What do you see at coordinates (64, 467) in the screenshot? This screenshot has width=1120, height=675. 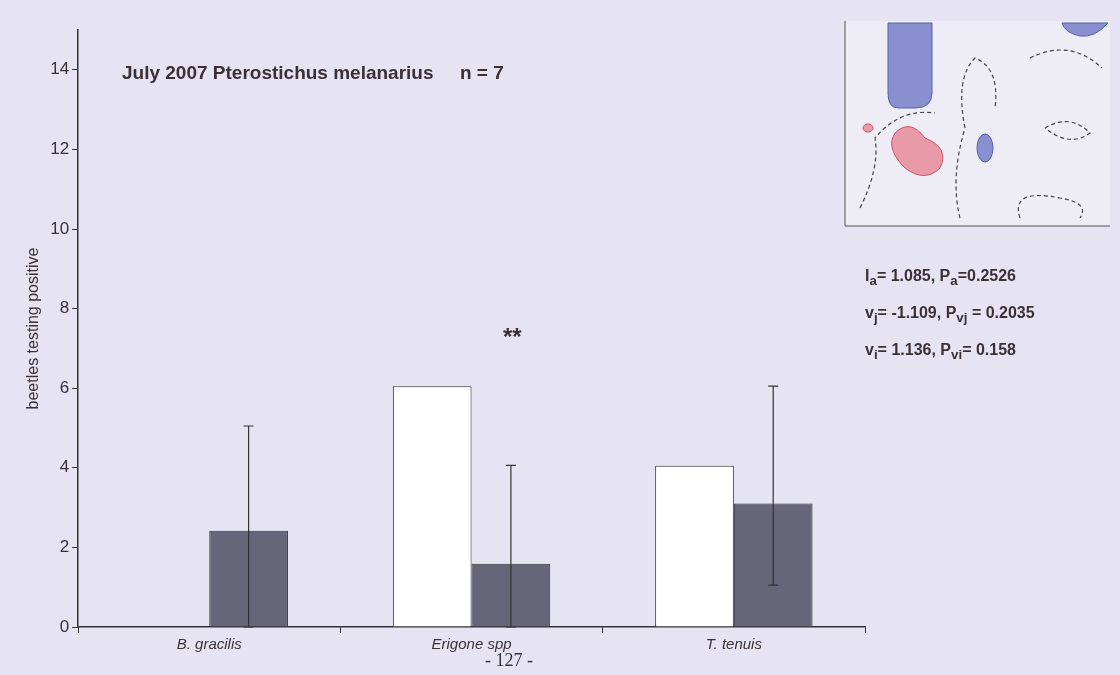 I see `y-tick-label: 4` at bounding box center [64, 467].